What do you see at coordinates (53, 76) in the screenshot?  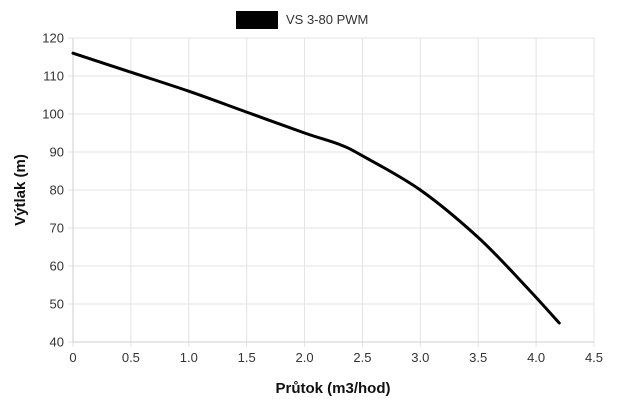 I see `y-tick-label: 110` at bounding box center [53, 76].